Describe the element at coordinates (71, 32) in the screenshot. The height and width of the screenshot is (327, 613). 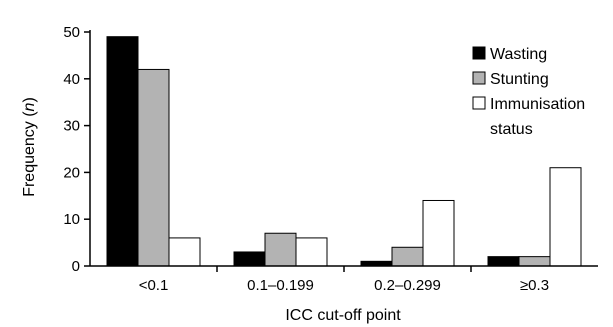
I see `y-tick-label: 50` at that location.